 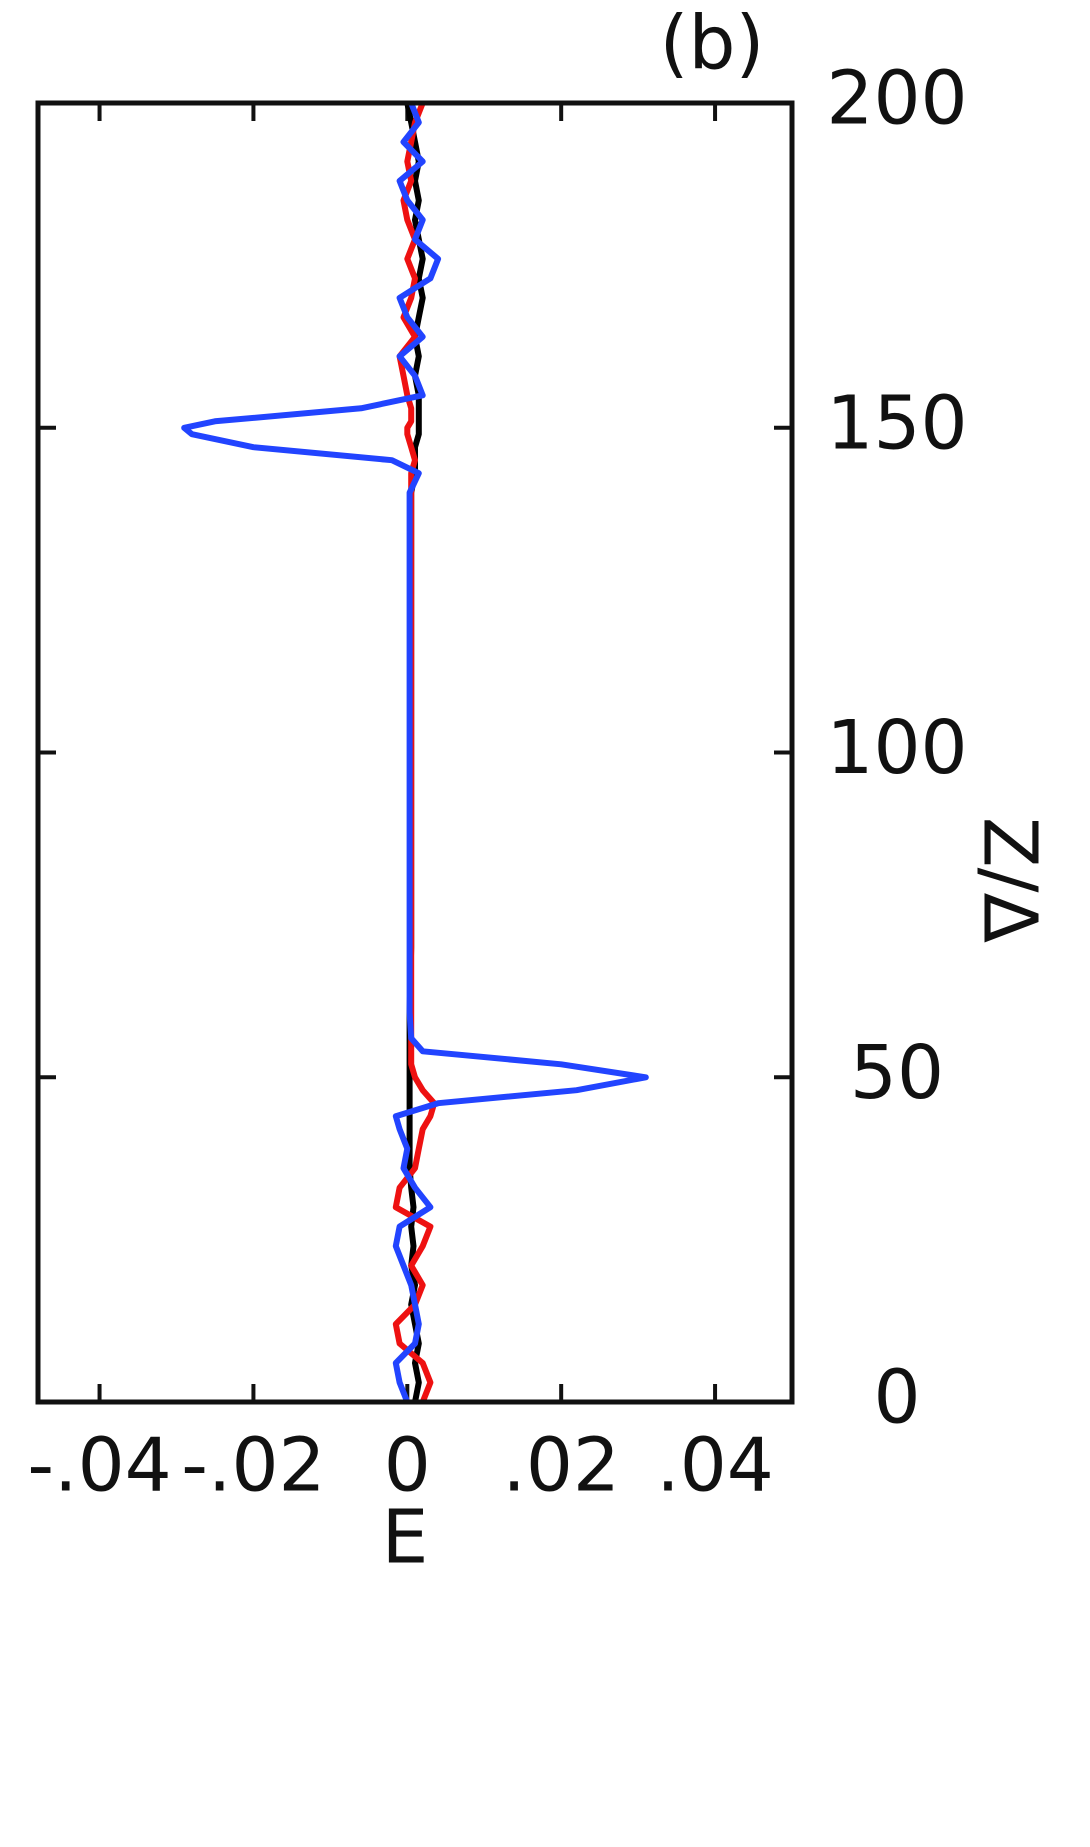 What do you see at coordinates (561, 1466) in the screenshot?
I see `x-tick-label: .02` at bounding box center [561, 1466].